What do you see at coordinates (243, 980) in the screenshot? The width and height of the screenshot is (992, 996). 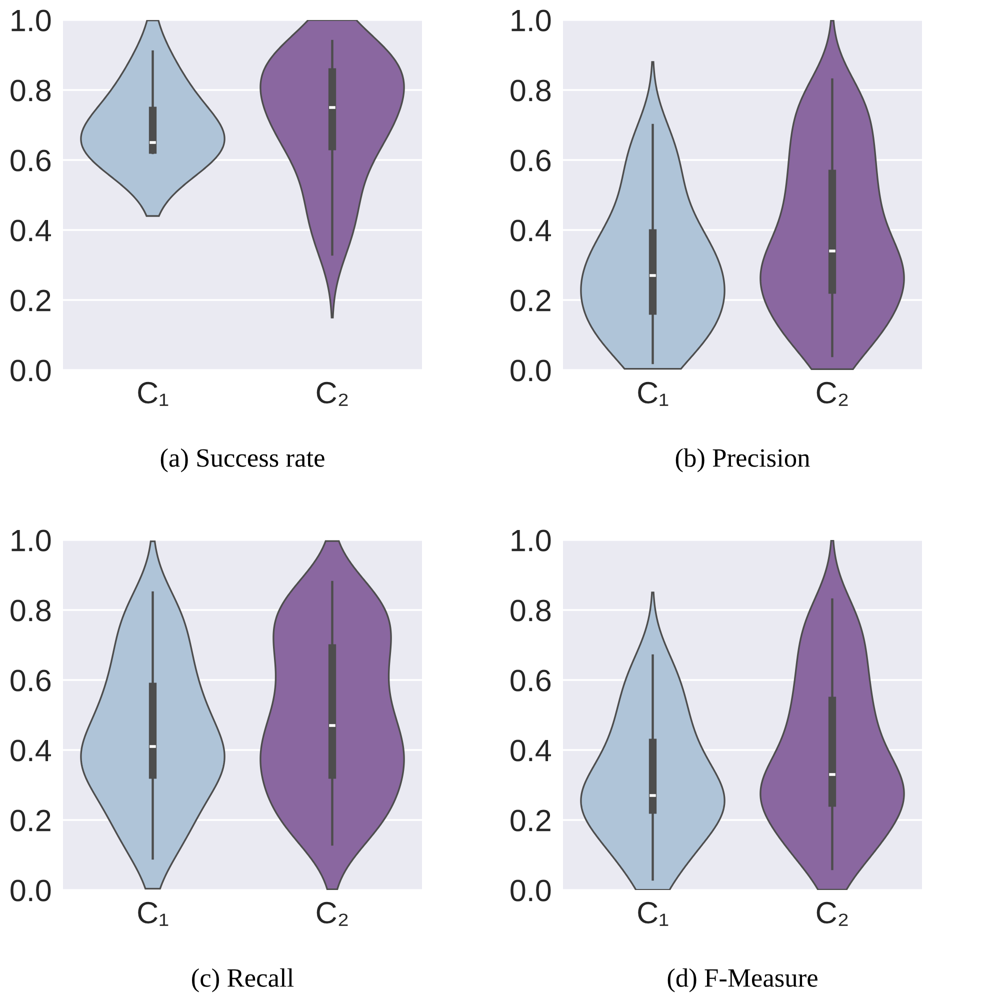 I see `text: (c) Recall` at bounding box center [243, 980].